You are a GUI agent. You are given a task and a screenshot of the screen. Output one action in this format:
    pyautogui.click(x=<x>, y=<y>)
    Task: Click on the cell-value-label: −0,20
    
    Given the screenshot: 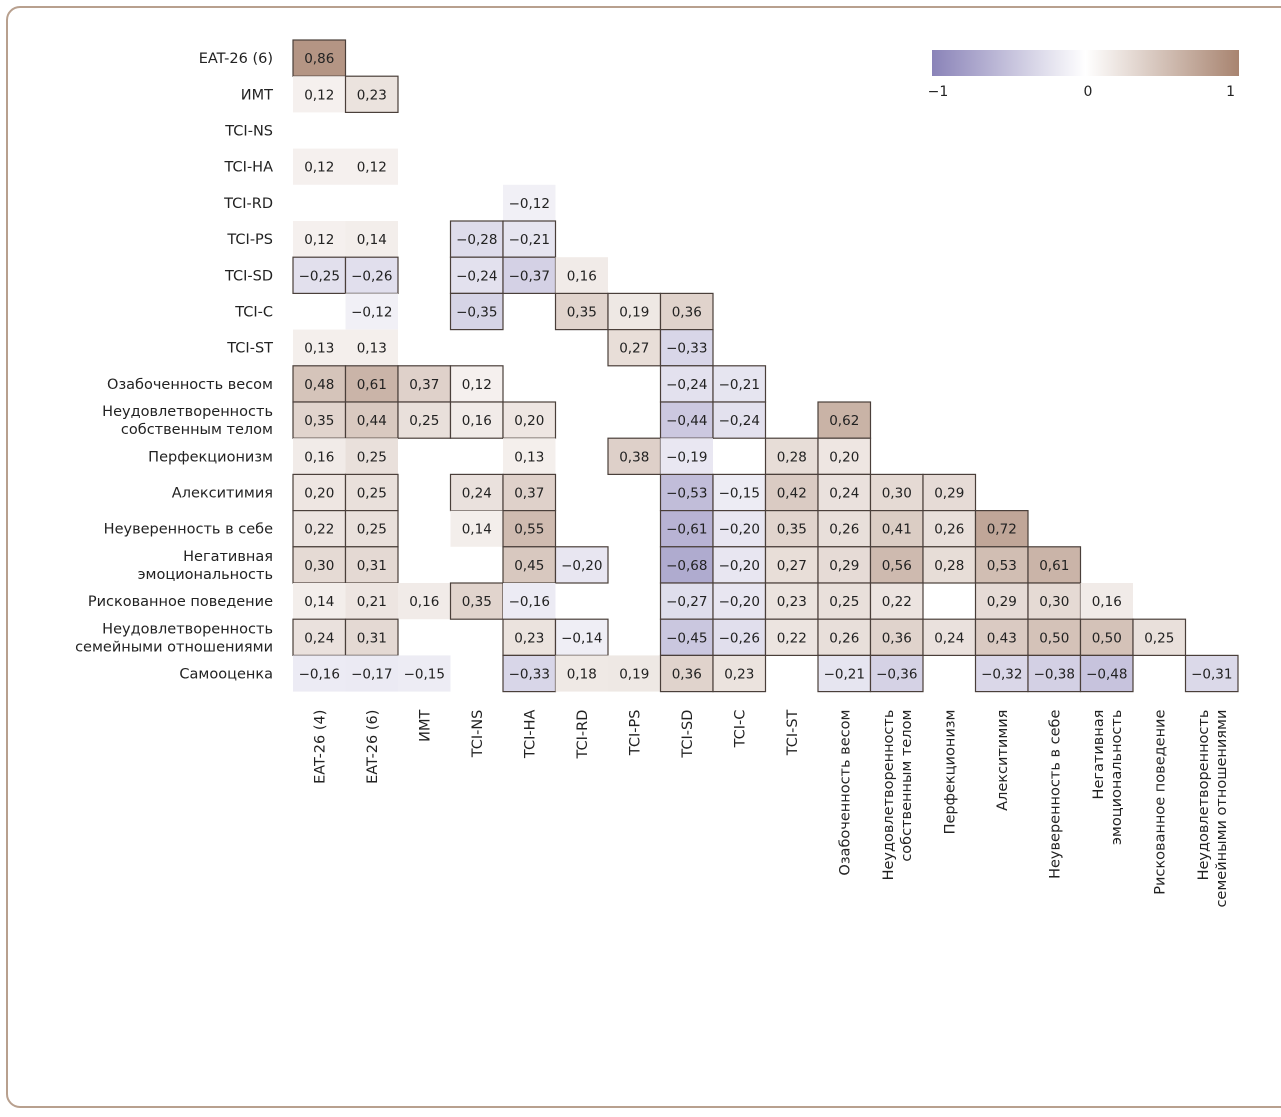 What is the action you would take?
    pyautogui.click(x=581, y=566)
    